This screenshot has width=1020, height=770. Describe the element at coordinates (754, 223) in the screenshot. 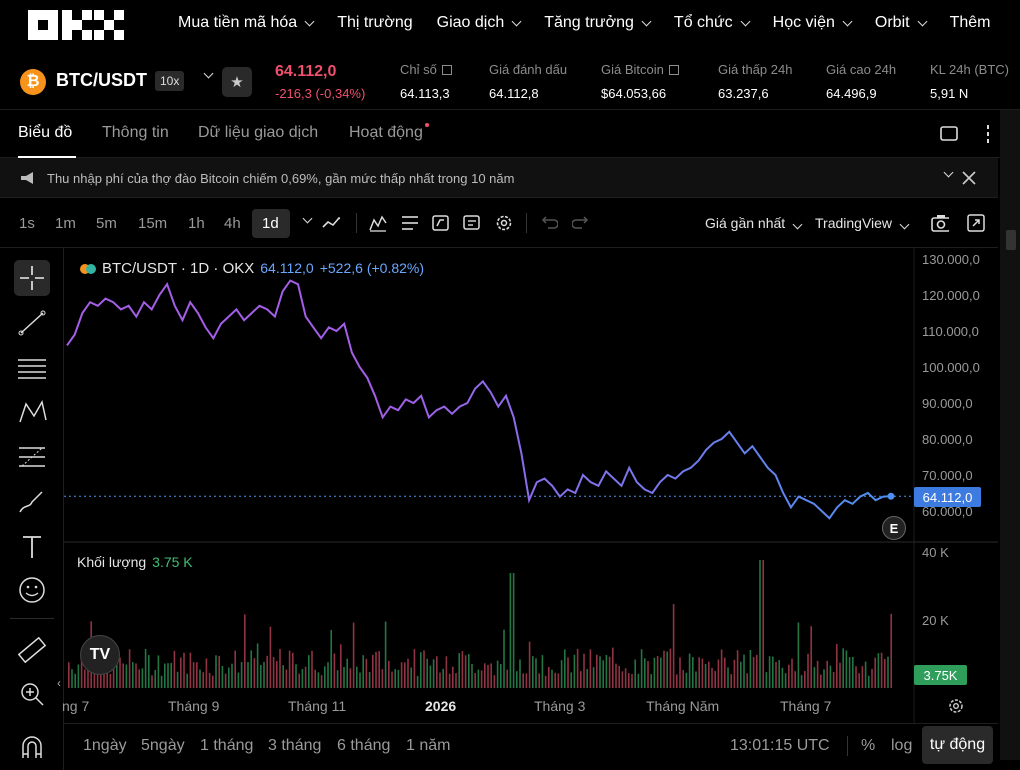

I see `price-type-select: Giá gần nhất` at that location.